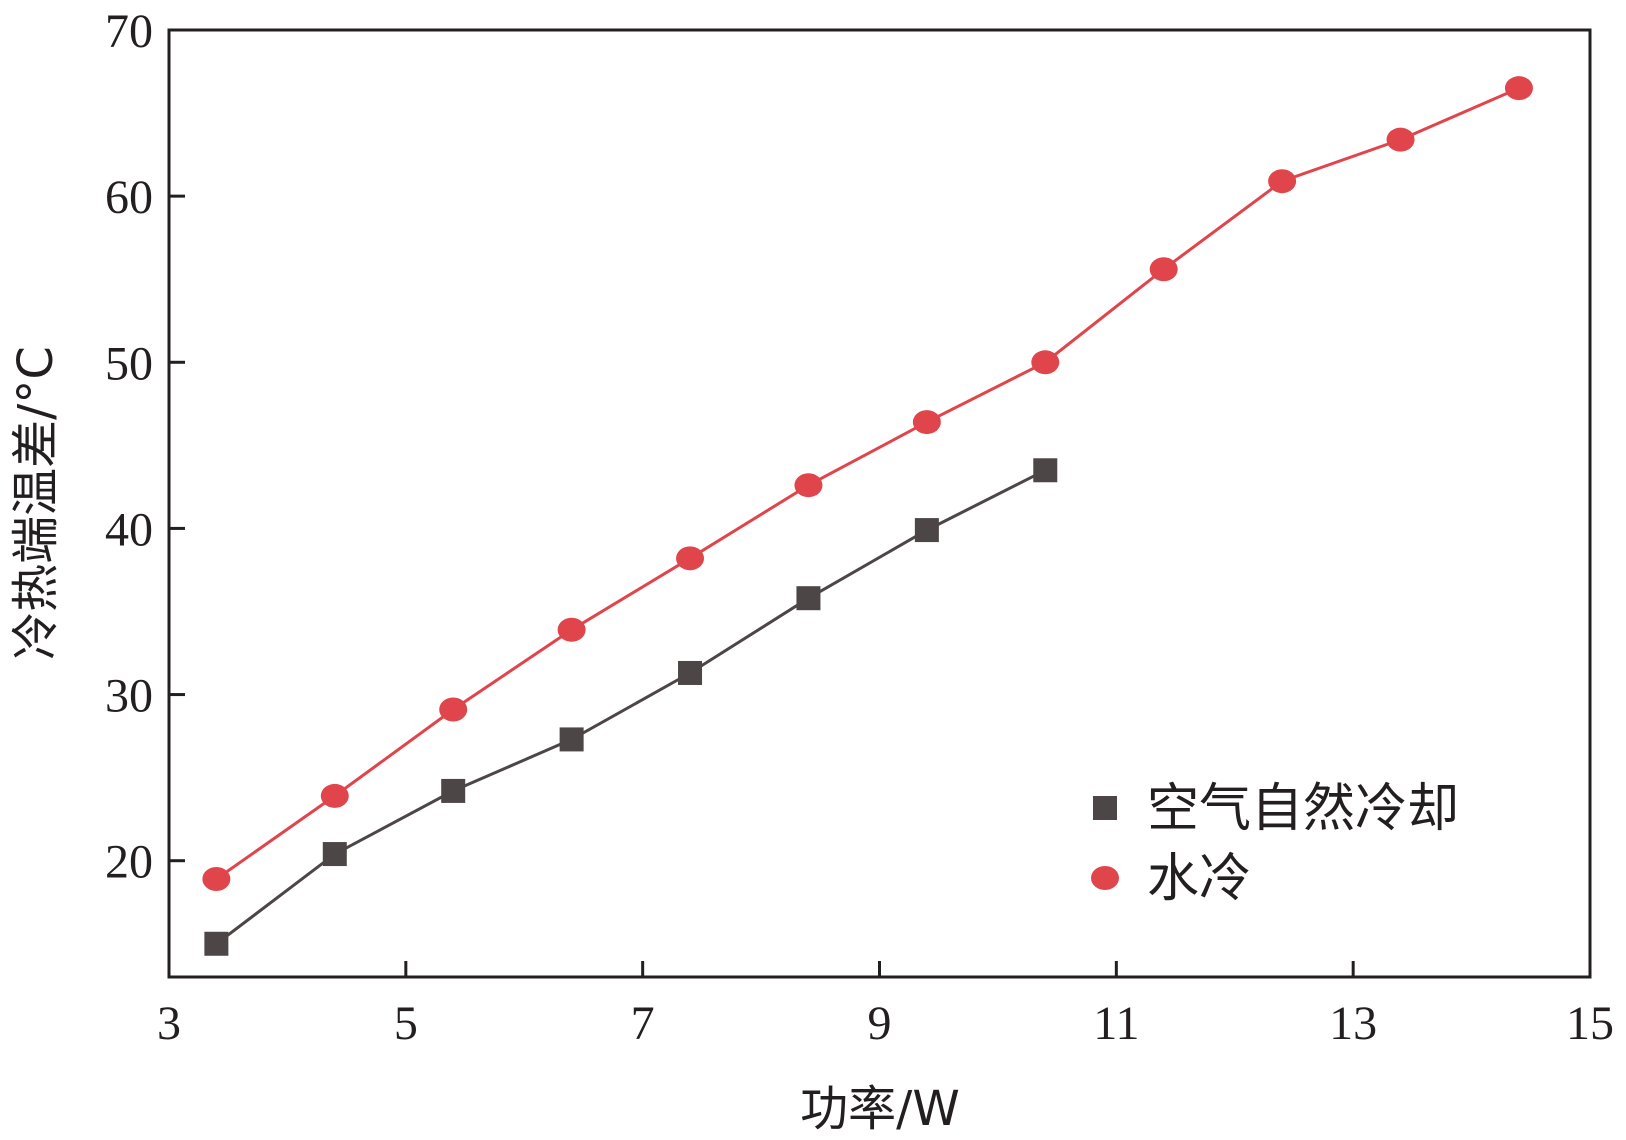  What do you see at coordinates (169, 1023) in the screenshot?
I see `x-tick-label: 3` at bounding box center [169, 1023].